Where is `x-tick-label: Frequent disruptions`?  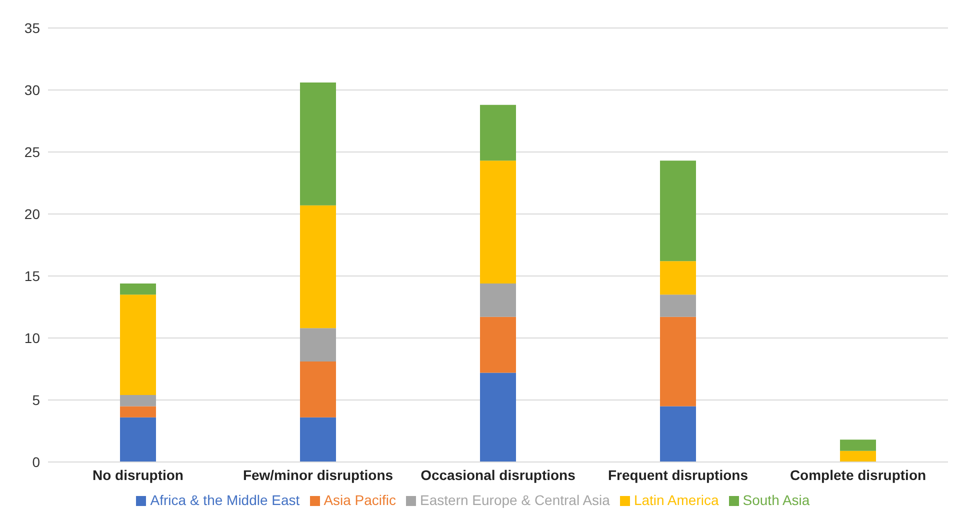 x-tick-label: Frequent disruptions is located at coordinates (678, 474).